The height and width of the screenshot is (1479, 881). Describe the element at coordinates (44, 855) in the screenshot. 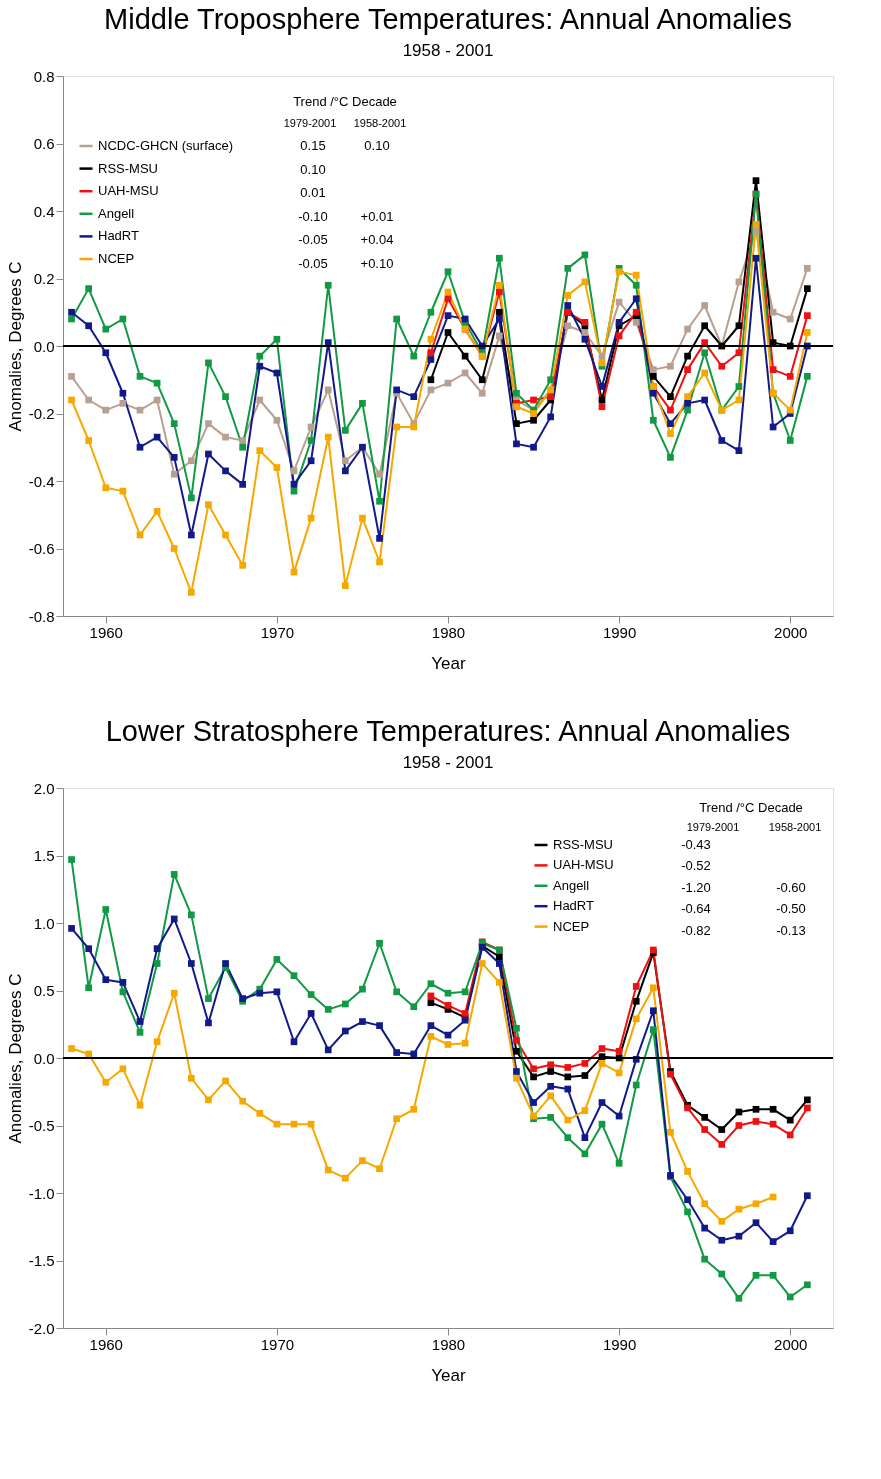

I see `y-tick-label: 1.5` at that location.